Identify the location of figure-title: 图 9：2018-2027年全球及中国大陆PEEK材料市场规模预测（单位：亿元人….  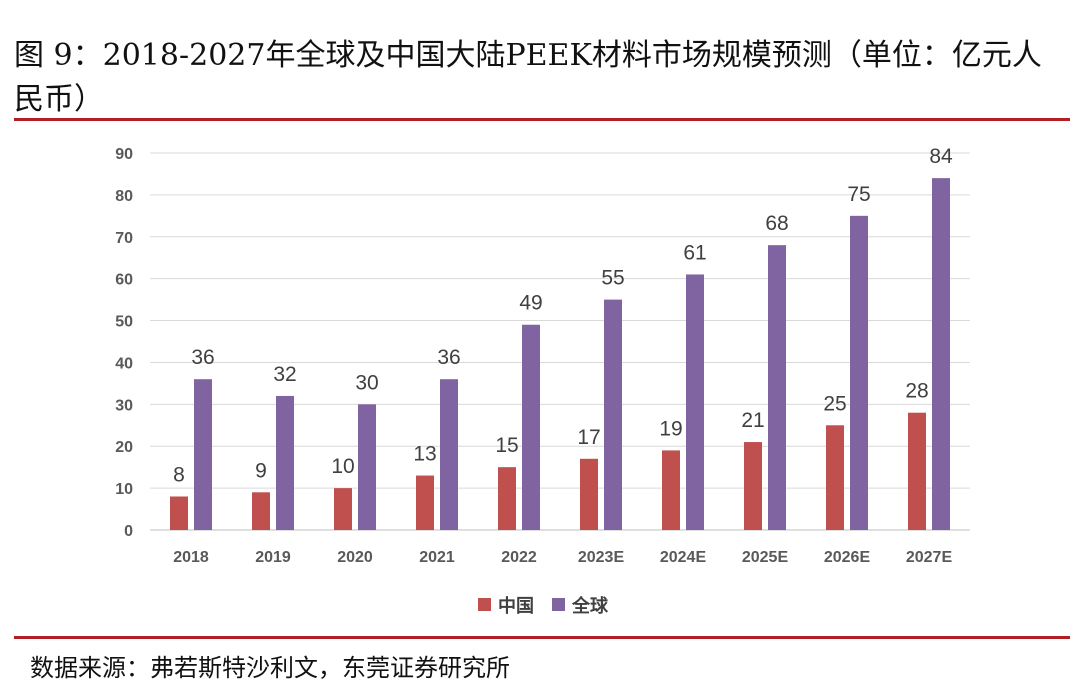
(528, 77).